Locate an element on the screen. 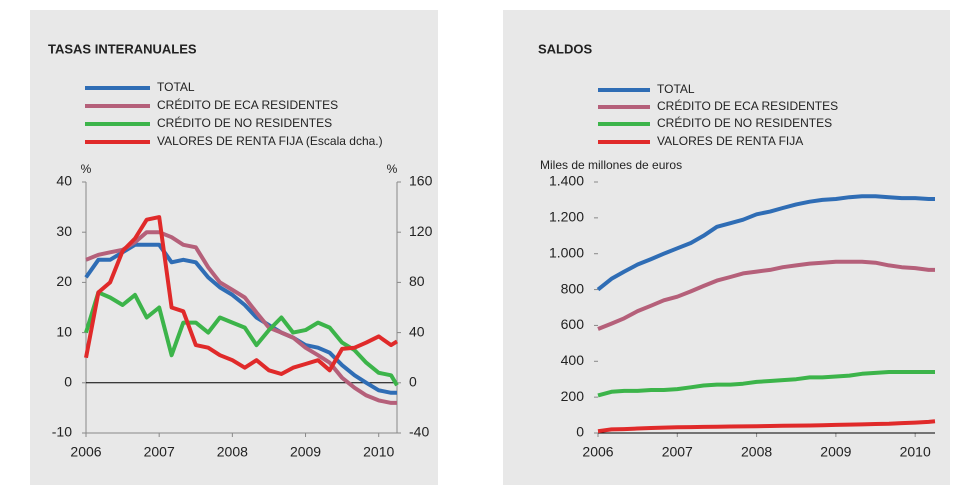 The height and width of the screenshot is (488, 961). y-tick-label: 40 is located at coordinates (64, 181).